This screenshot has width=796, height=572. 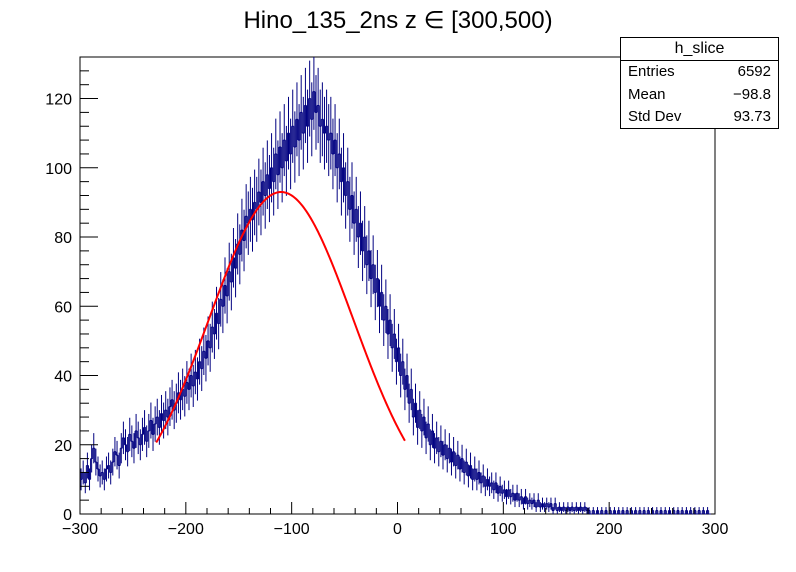 What do you see at coordinates (63, 307) in the screenshot?
I see `y-tick-label: 60` at bounding box center [63, 307].